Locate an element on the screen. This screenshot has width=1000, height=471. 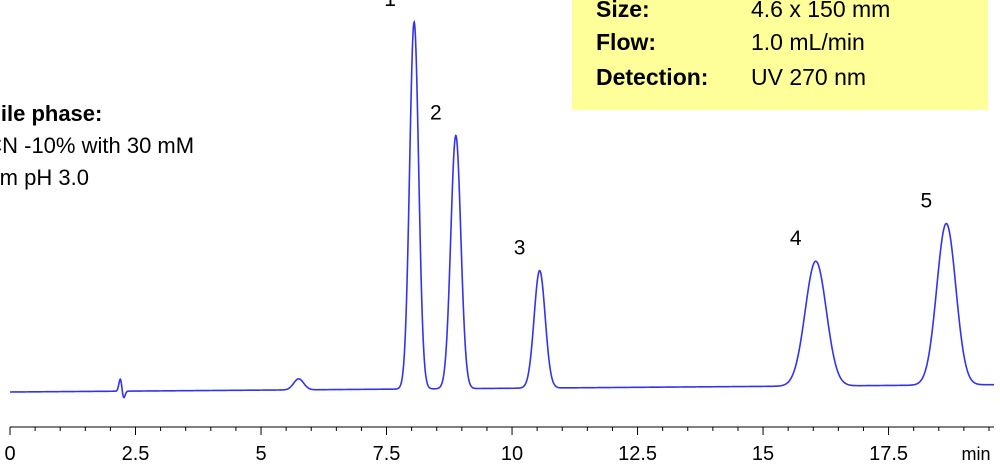
x-axis-unit-label: min is located at coordinates (975, 454).